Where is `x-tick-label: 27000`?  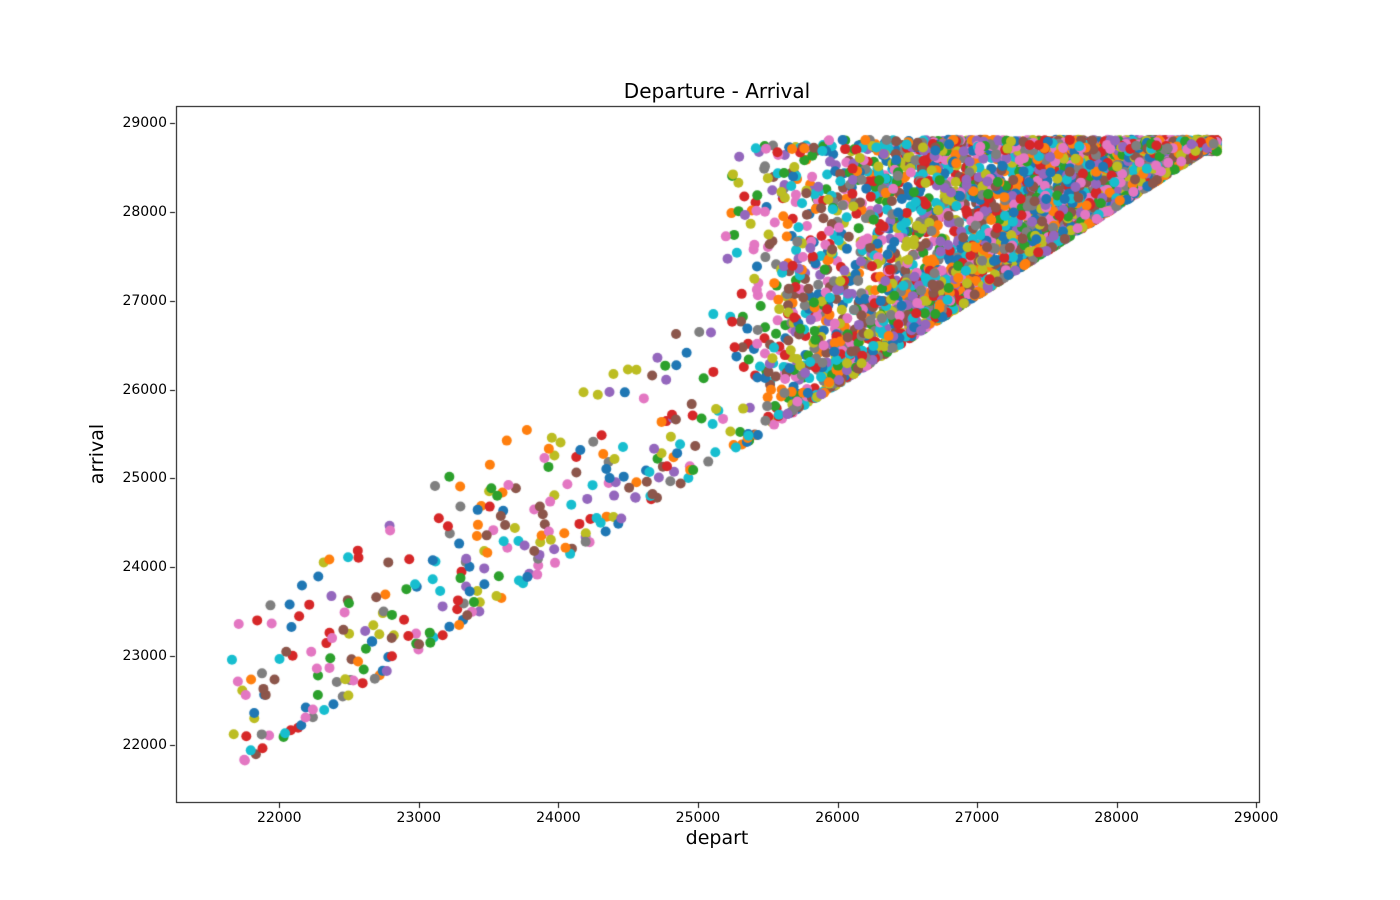 x-tick-label: 27000 is located at coordinates (977, 818).